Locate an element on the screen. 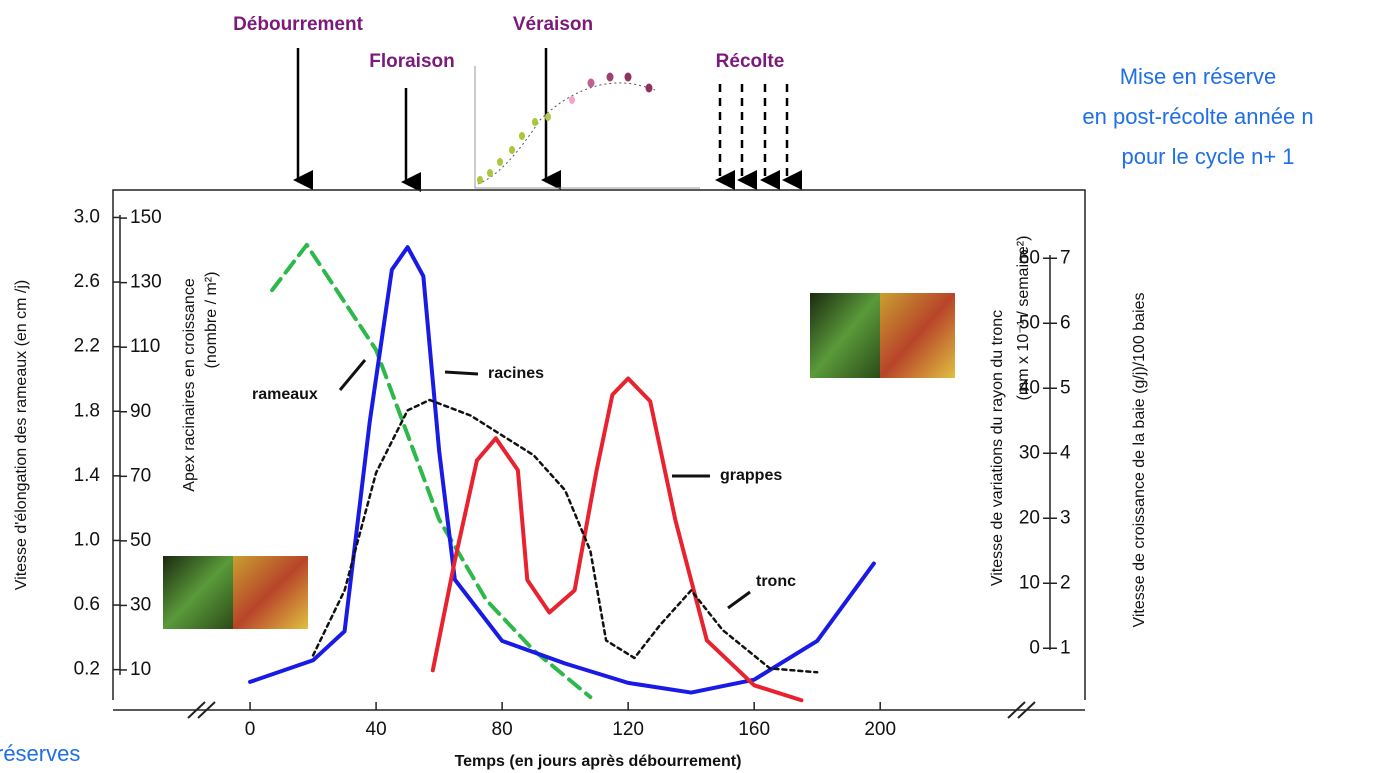  y4-tick-label: 6 is located at coordinates (1065, 322).